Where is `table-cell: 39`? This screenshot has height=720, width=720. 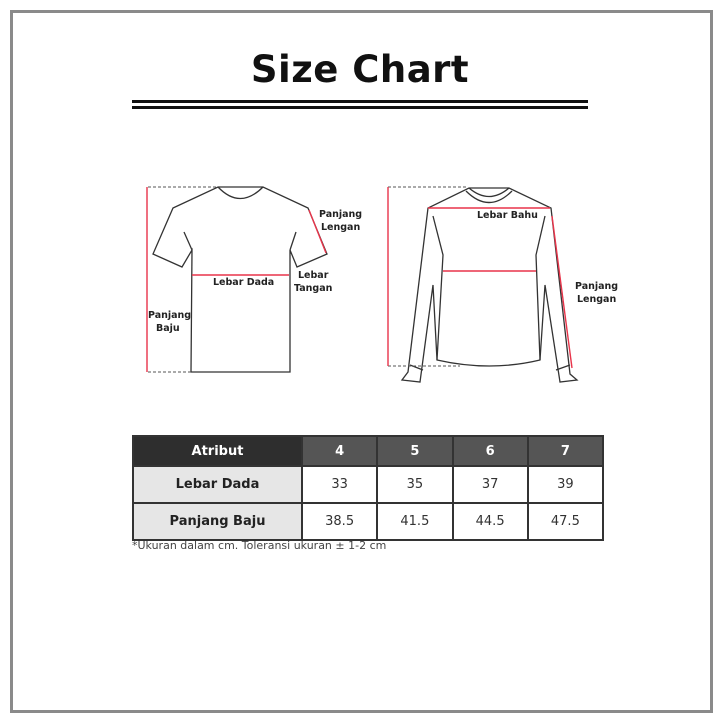
table-cell: 39 is located at coordinates (565, 484).